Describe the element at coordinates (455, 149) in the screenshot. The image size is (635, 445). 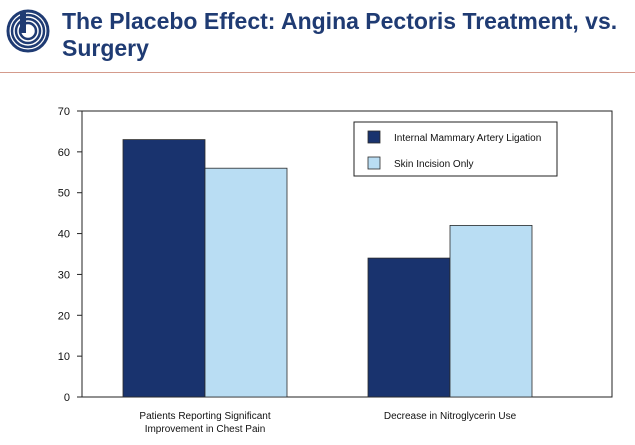
I see `legend-box` at that location.